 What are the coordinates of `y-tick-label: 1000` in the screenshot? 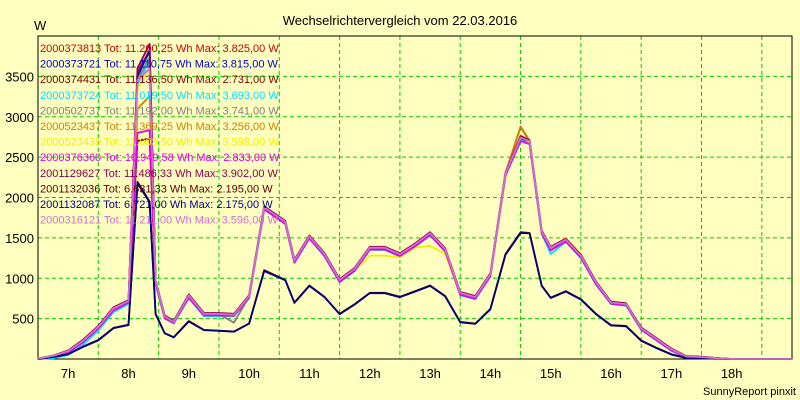 It's located at (19, 278).